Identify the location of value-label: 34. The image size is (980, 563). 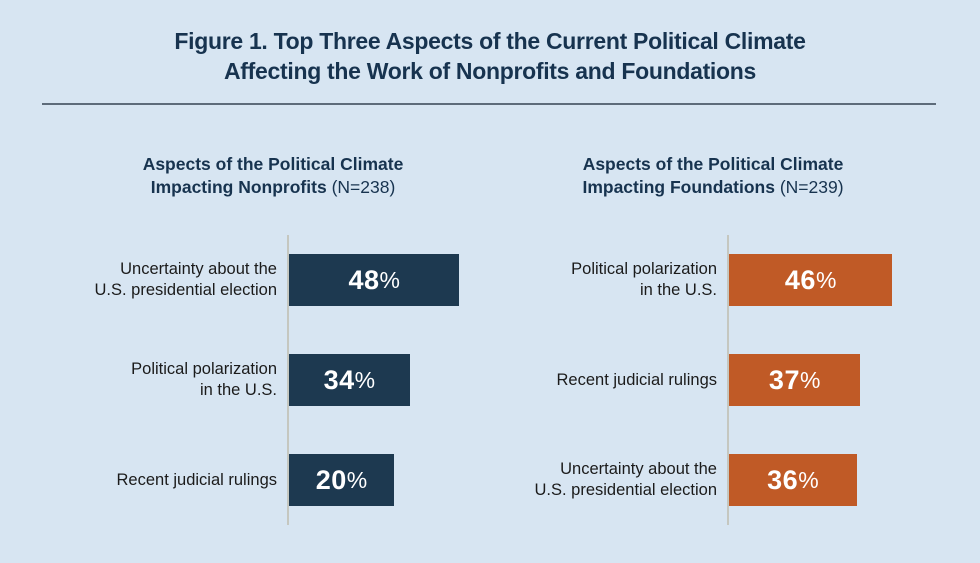
(339, 379).